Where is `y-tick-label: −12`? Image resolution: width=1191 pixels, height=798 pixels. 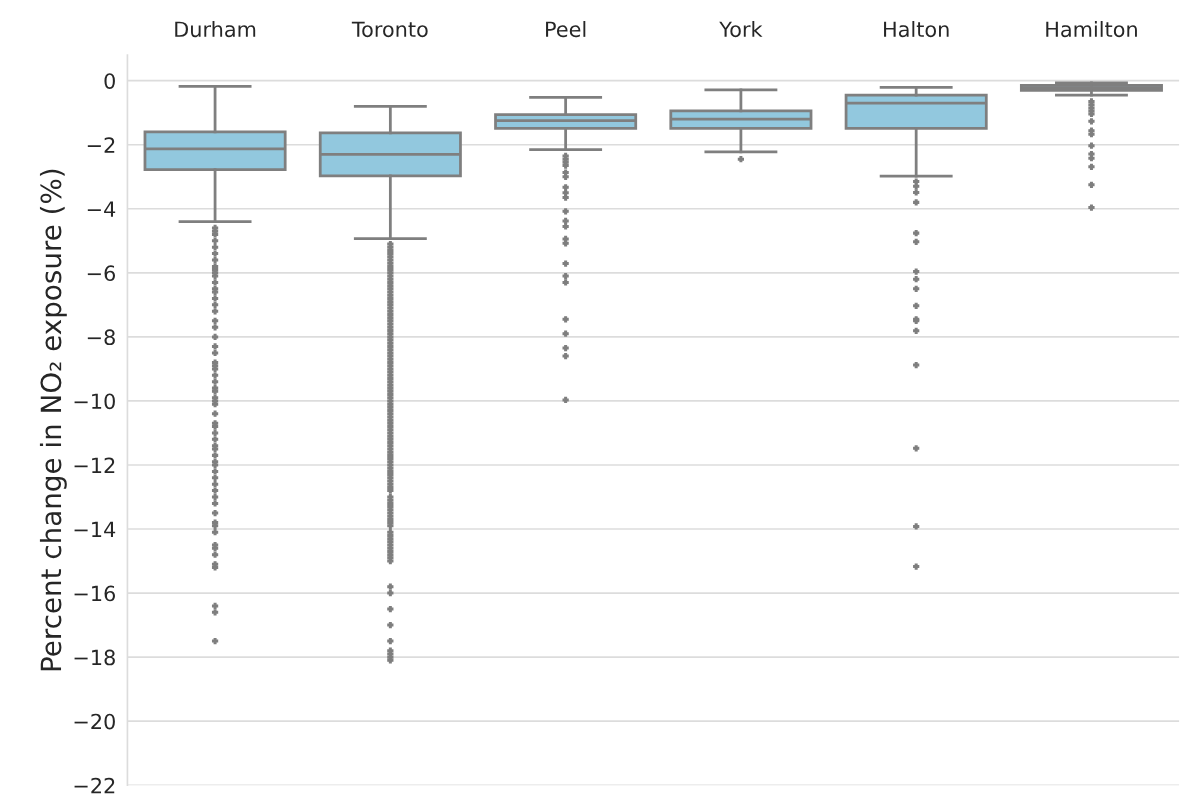 y-tick-label: −12 is located at coordinates (94, 465).